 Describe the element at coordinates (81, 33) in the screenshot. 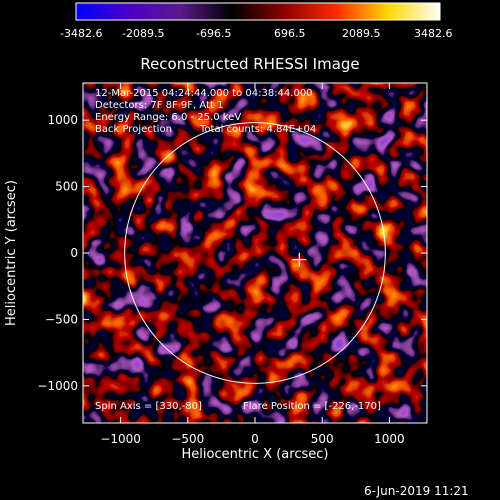

I see `colorbar-tick-label: -3482.6` at that location.